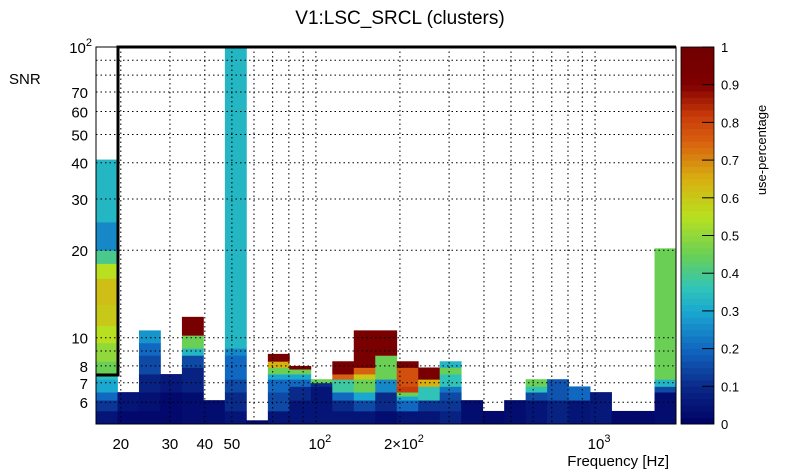 Image resolution: width=805 pixels, height=472 pixels. What do you see at coordinates (399, 18) in the screenshot?
I see `chart-title: V1:LSC_SRCL (clusters)` at bounding box center [399, 18].